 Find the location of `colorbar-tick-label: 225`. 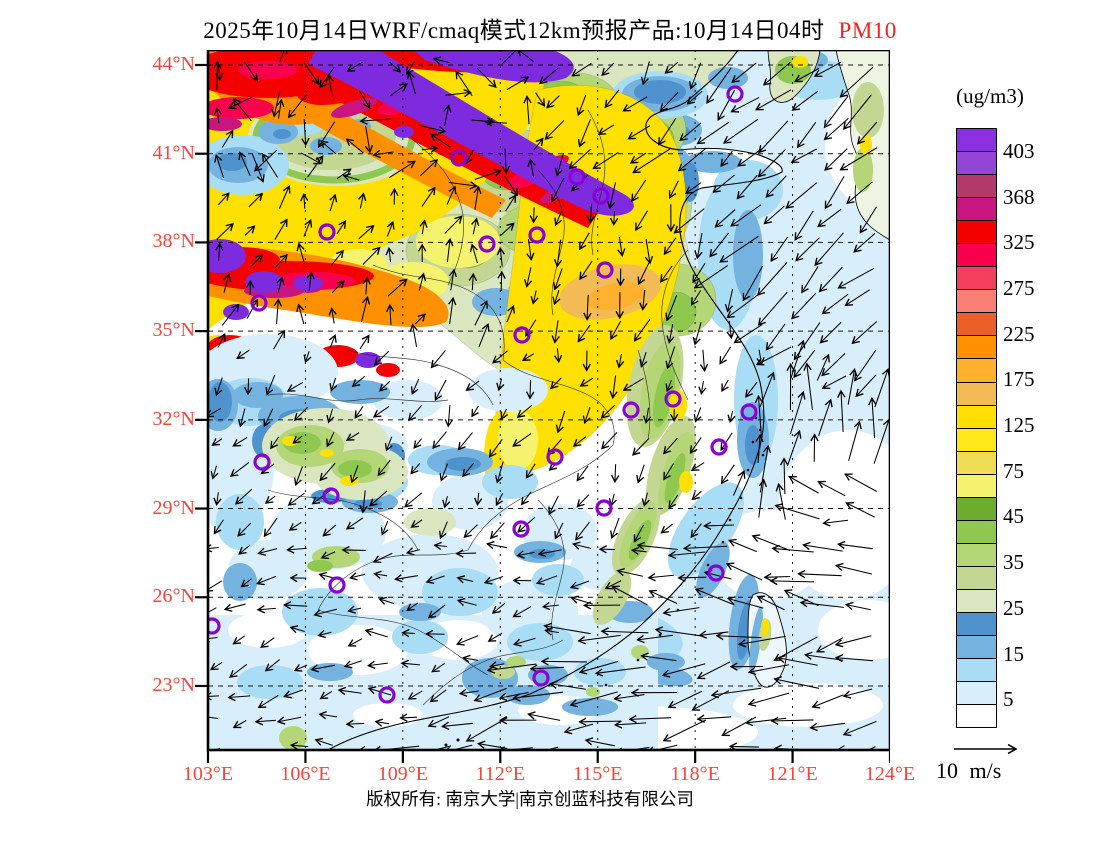

colorbar-tick-label: 225 is located at coordinates (1019, 333).